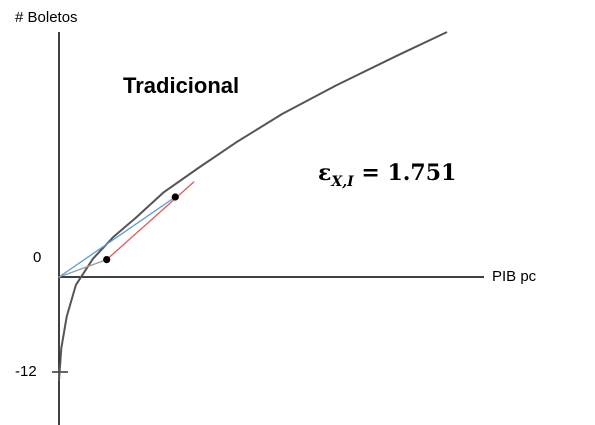 This screenshot has width=595, height=425. What do you see at coordinates (514, 276) in the screenshot?
I see `x-axis-label: PIB pc` at bounding box center [514, 276].